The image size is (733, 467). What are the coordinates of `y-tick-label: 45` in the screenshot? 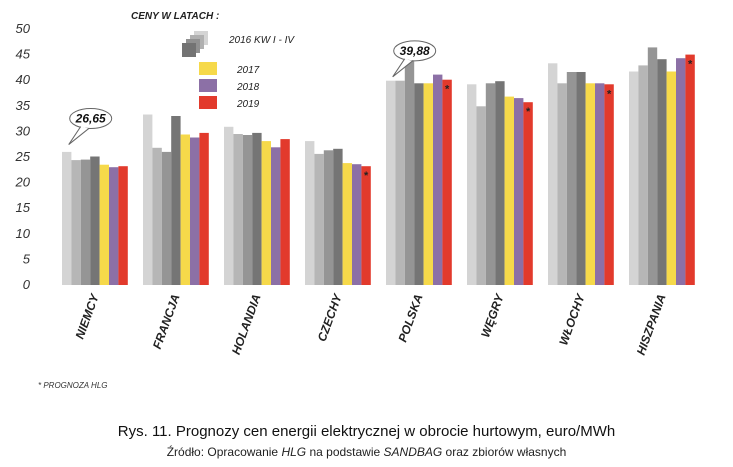 It's located at (23, 54).